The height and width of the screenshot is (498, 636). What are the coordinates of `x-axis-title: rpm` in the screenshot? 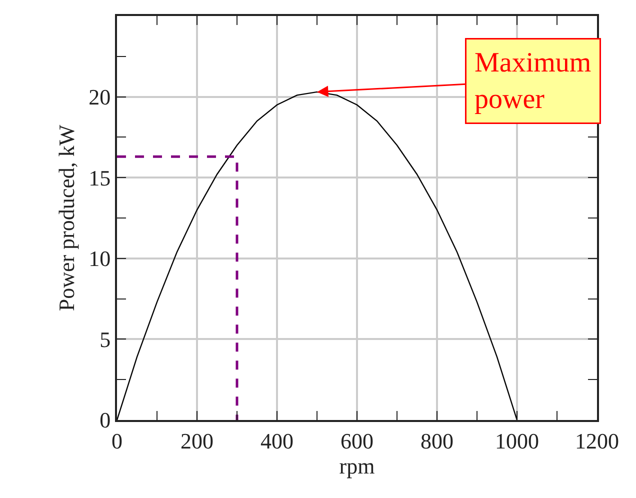 It's located at (357, 465).